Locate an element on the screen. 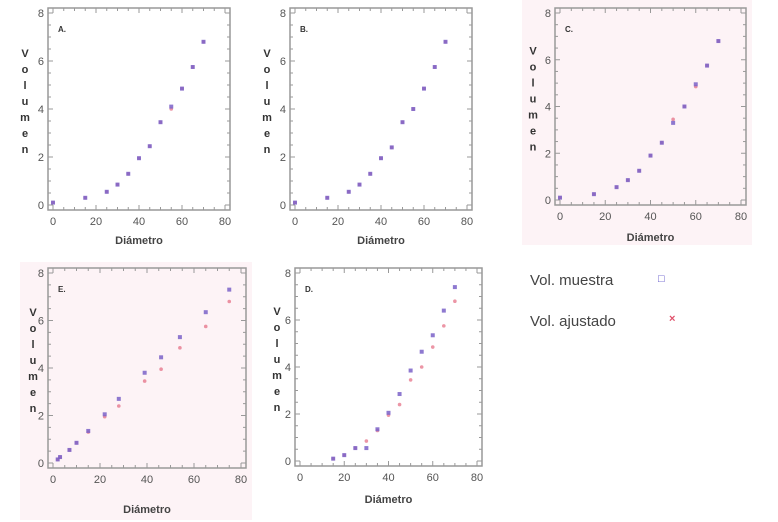 This screenshot has width=778, height=522. legend-muestra-marker-icon: □ is located at coordinates (661, 279).